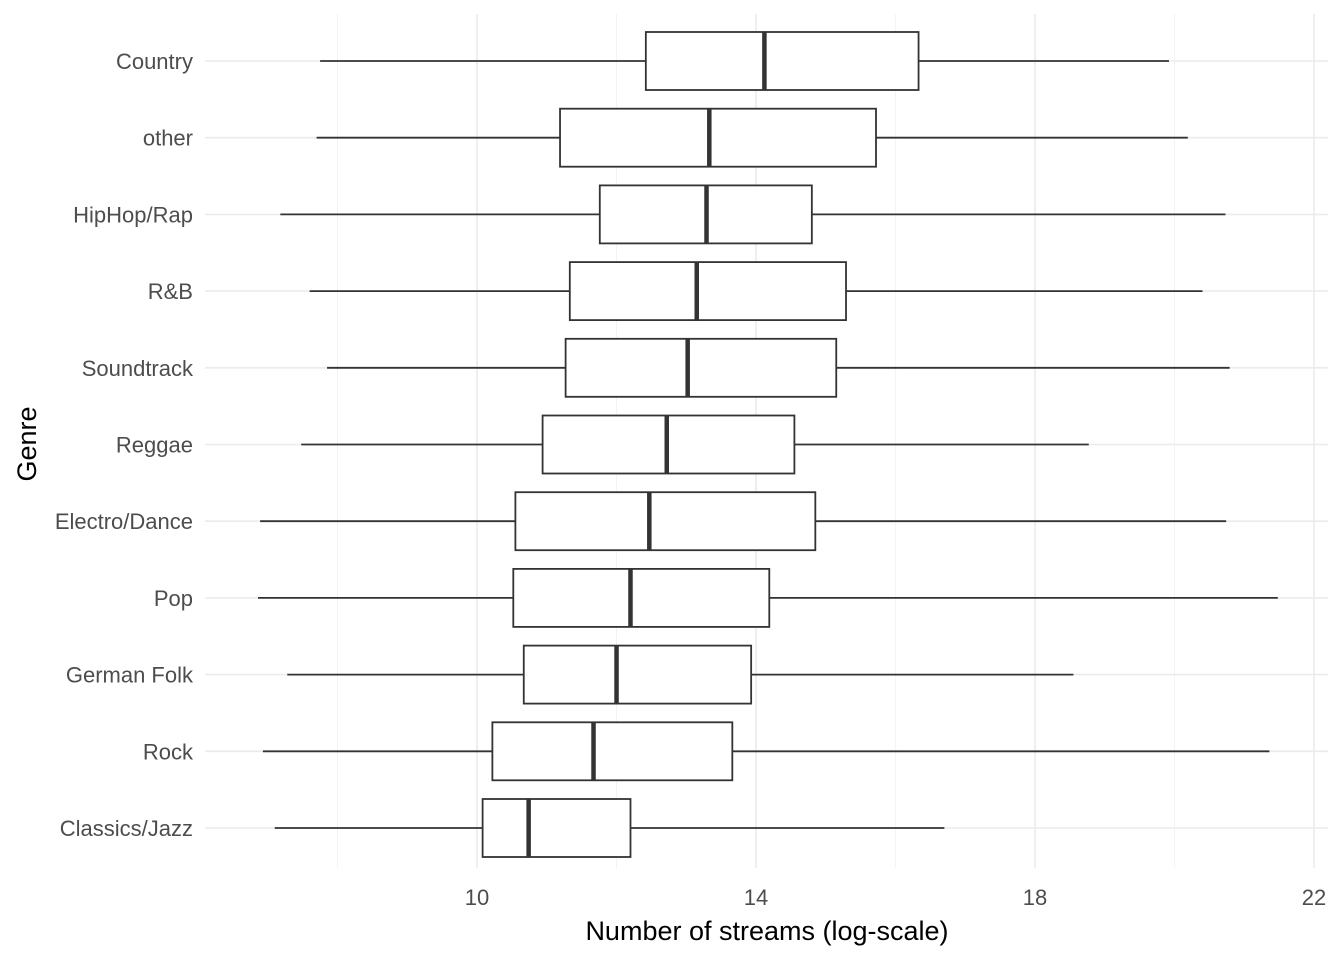 This screenshot has width=1344, height=960. Describe the element at coordinates (1314, 897) in the screenshot. I see `x-tick-label: 22` at that location.